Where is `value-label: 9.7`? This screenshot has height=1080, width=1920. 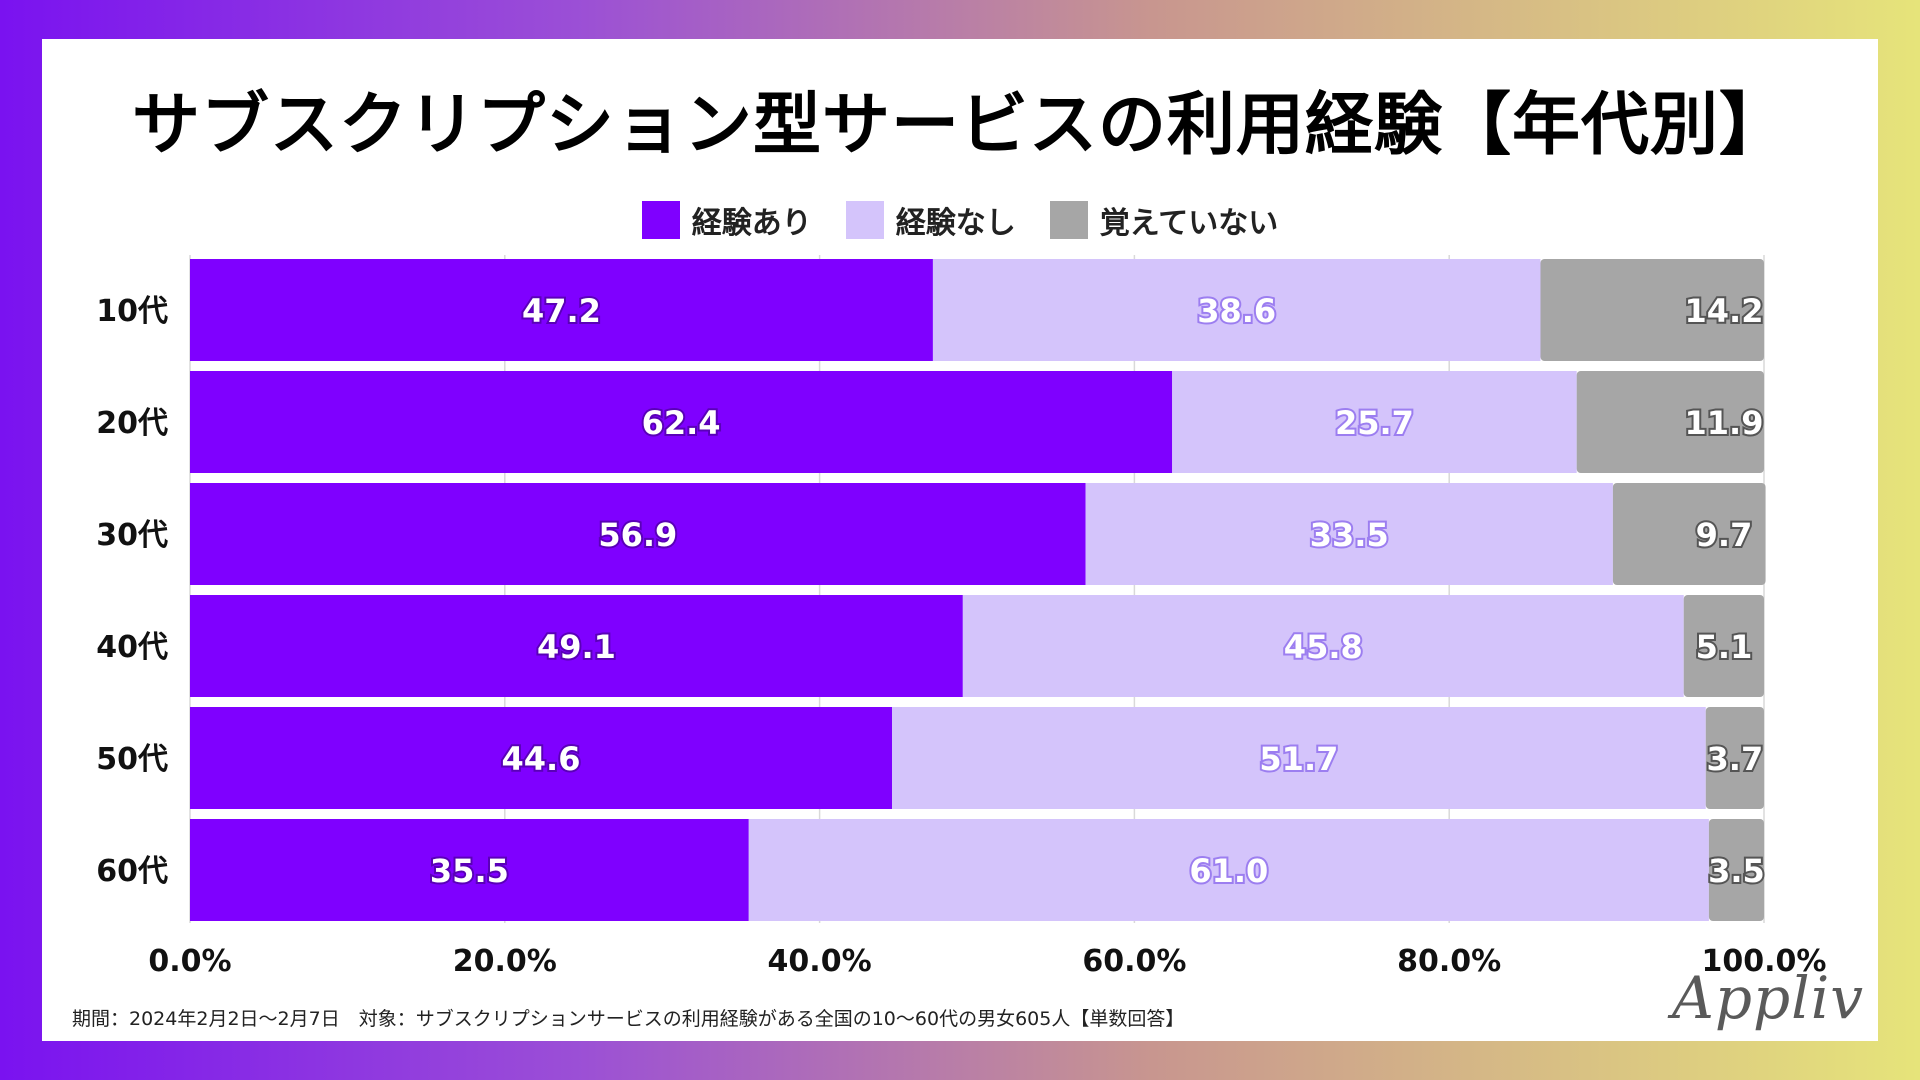 value-label: 9.7 is located at coordinates (1724, 535).